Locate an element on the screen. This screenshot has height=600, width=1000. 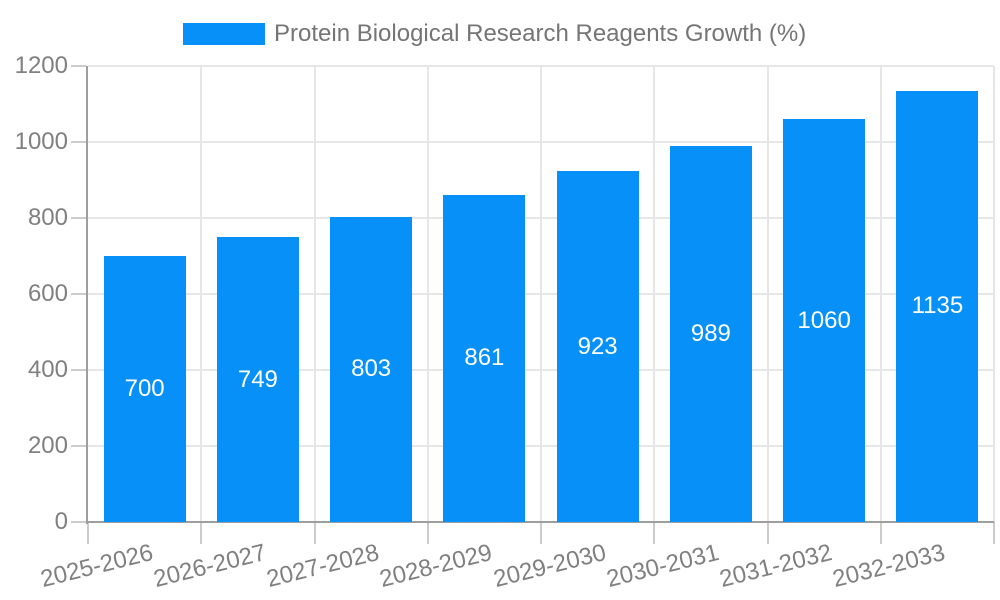
bar-2025-2026 is located at coordinates (144, 389).